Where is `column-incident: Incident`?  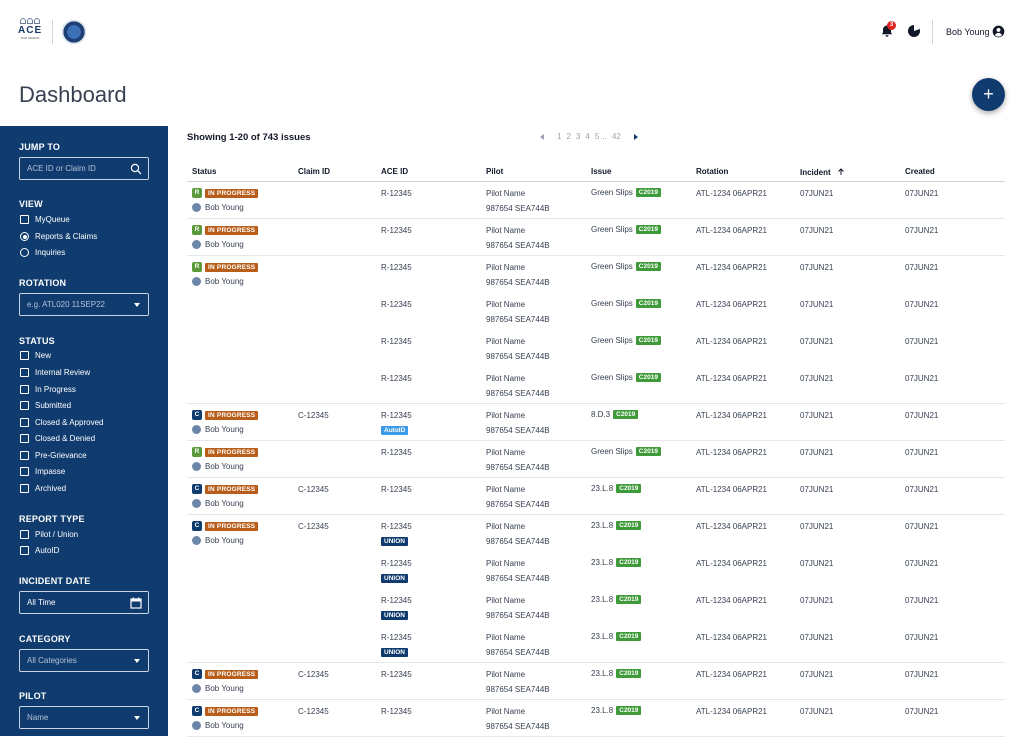
column-incident: Incident is located at coordinates (822, 172).